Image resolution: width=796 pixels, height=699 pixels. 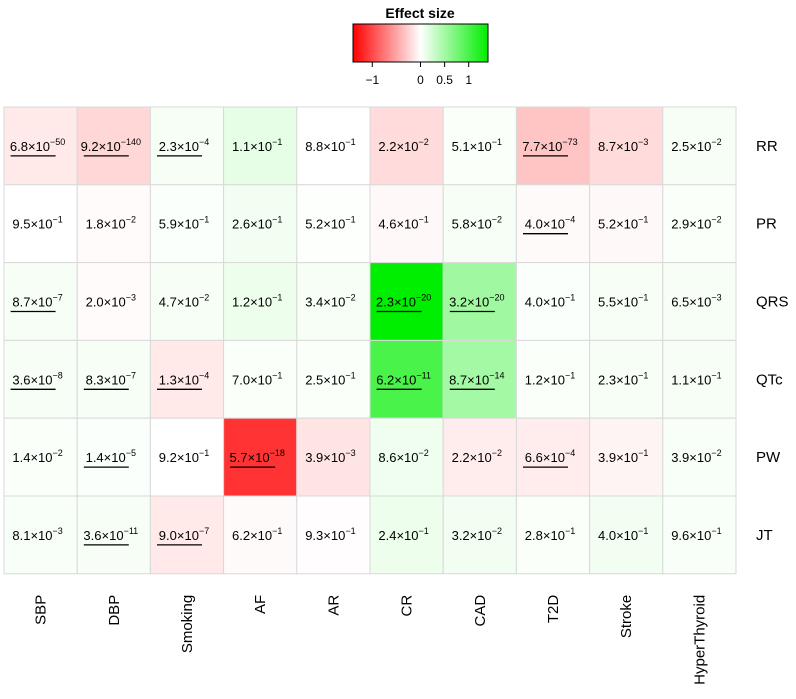 I want to click on heatmap-cell: 5.7×10−18, so click(x=260, y=457).